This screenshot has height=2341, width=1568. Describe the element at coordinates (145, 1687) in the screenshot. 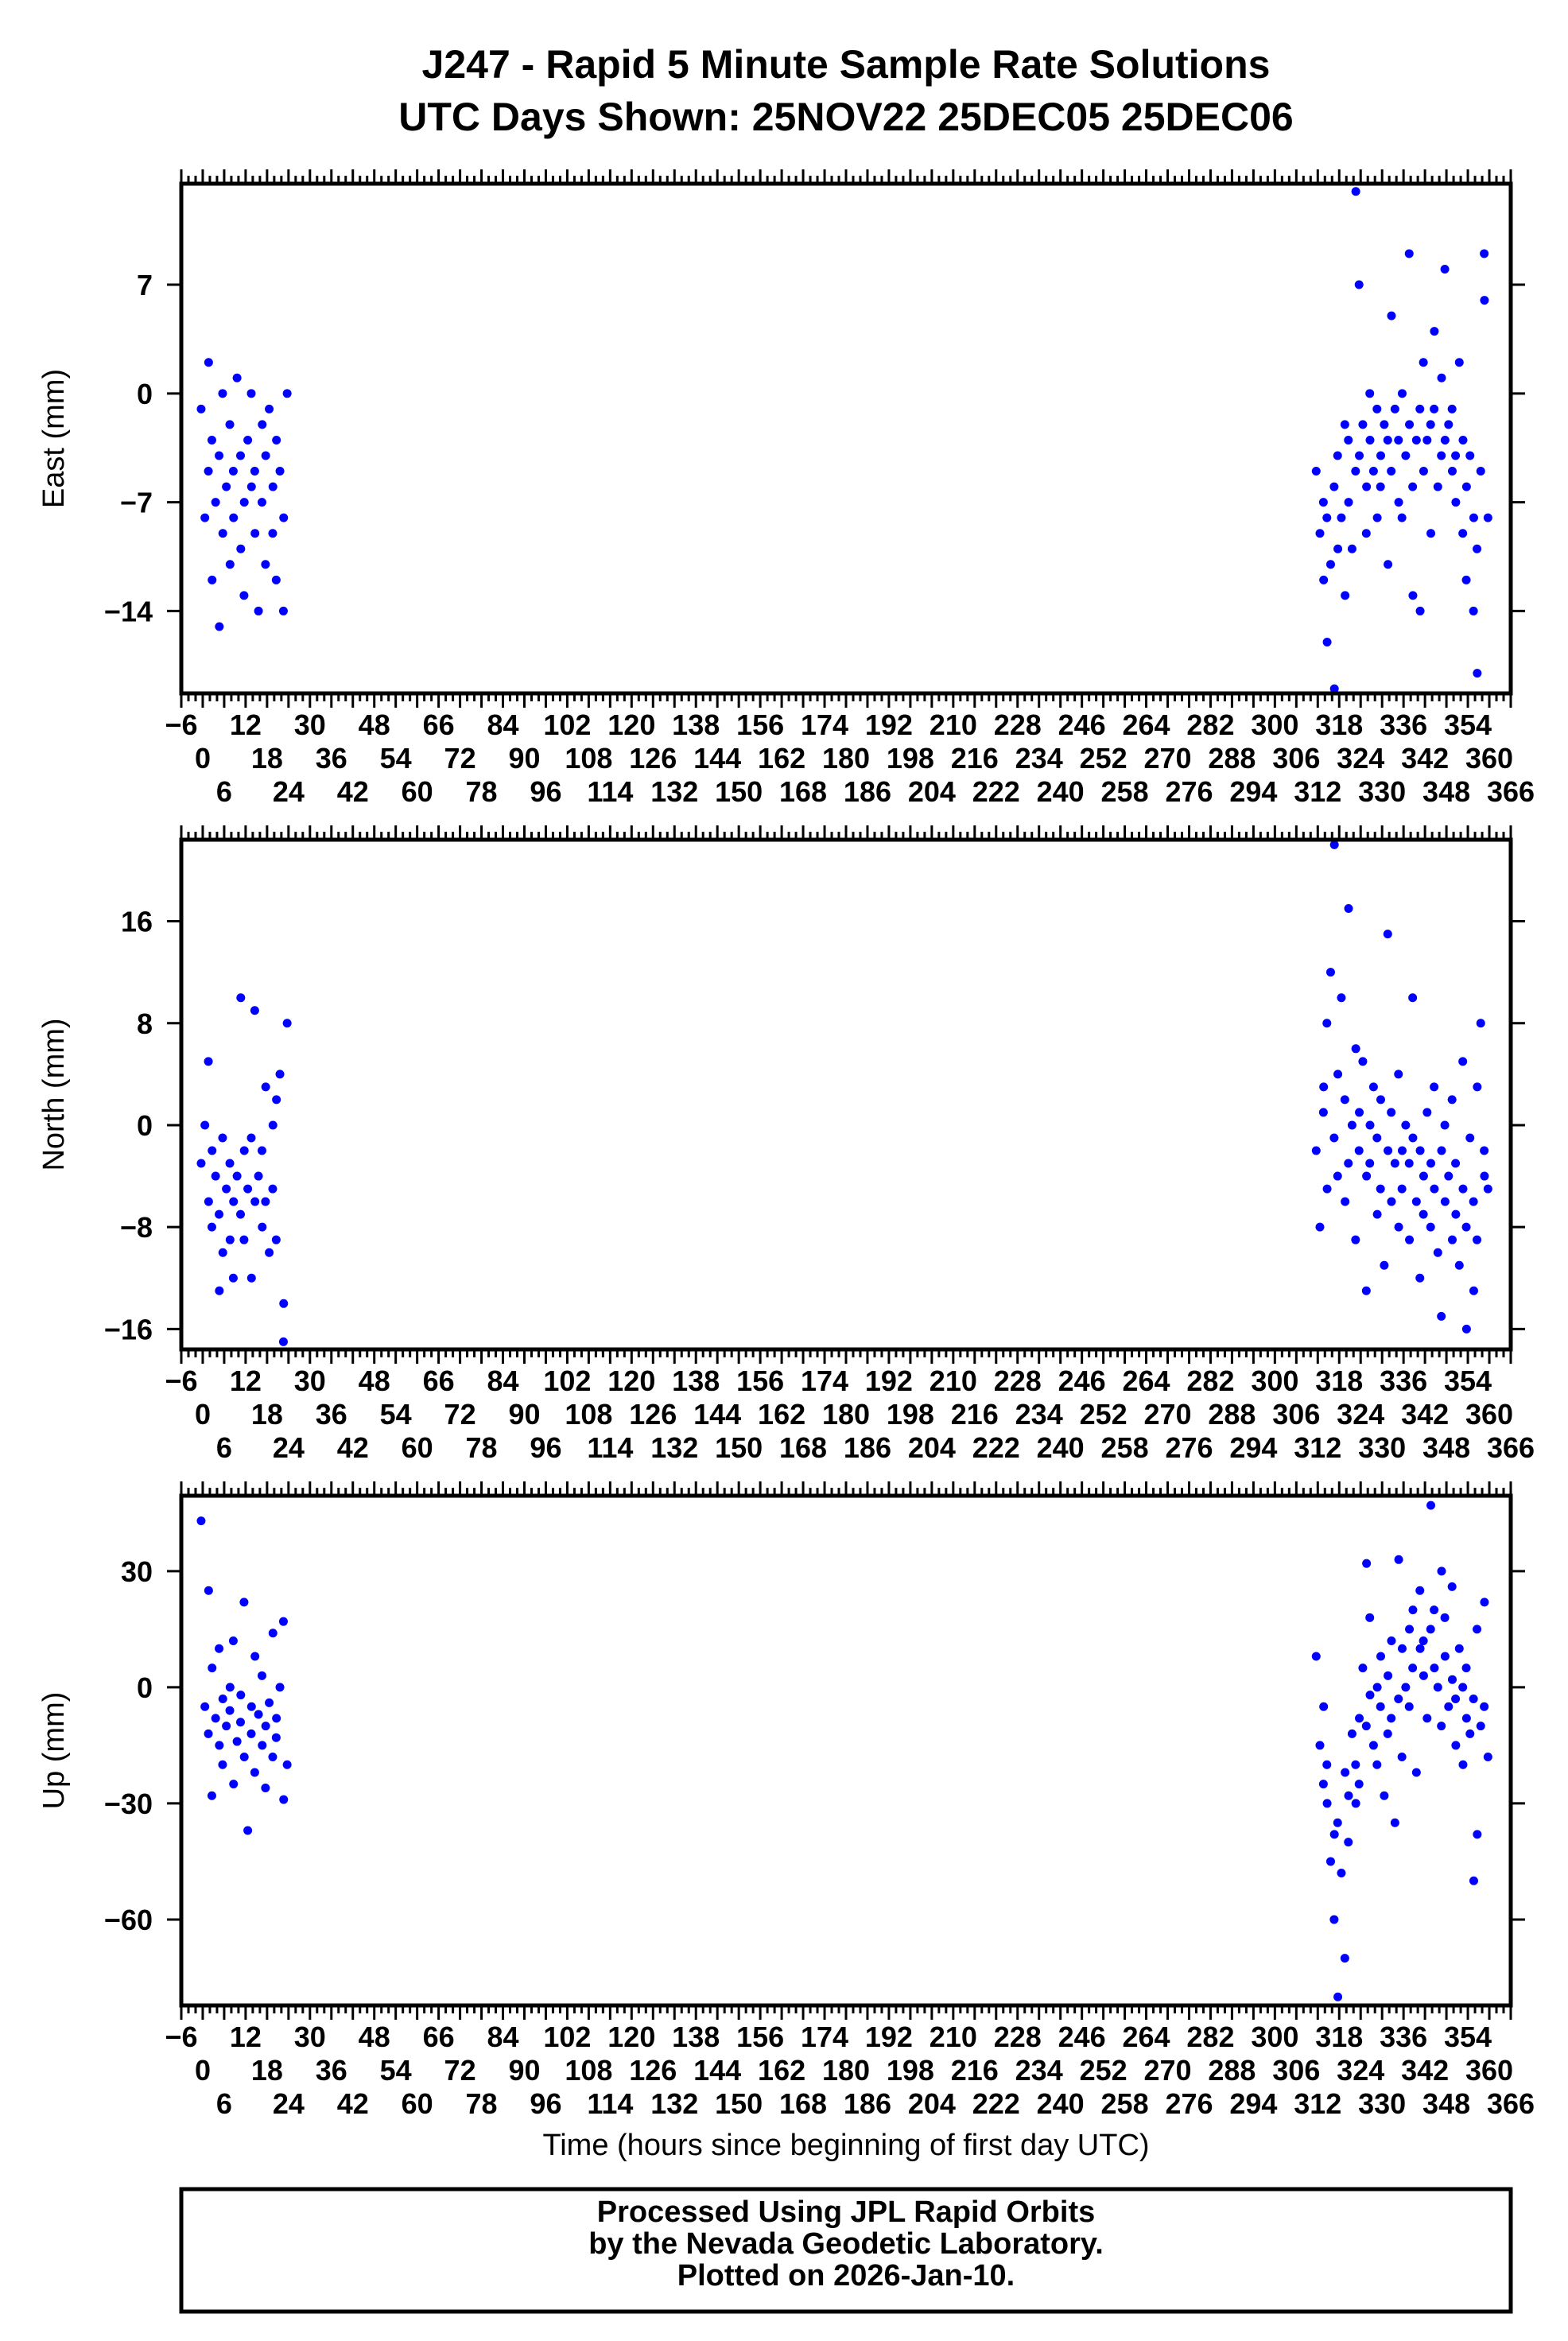

I see `y-tick-label: 0` at that location.